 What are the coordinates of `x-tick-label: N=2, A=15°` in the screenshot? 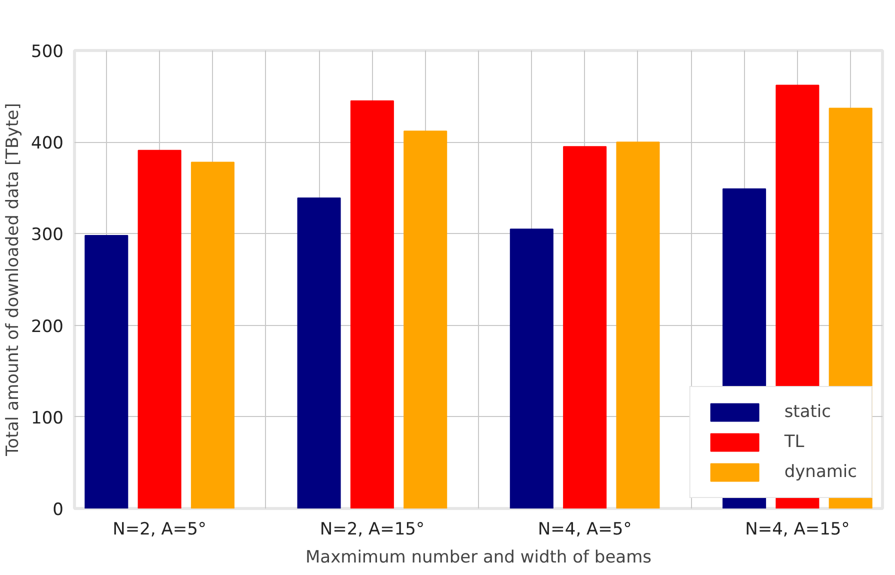 It's located at (372, 530).